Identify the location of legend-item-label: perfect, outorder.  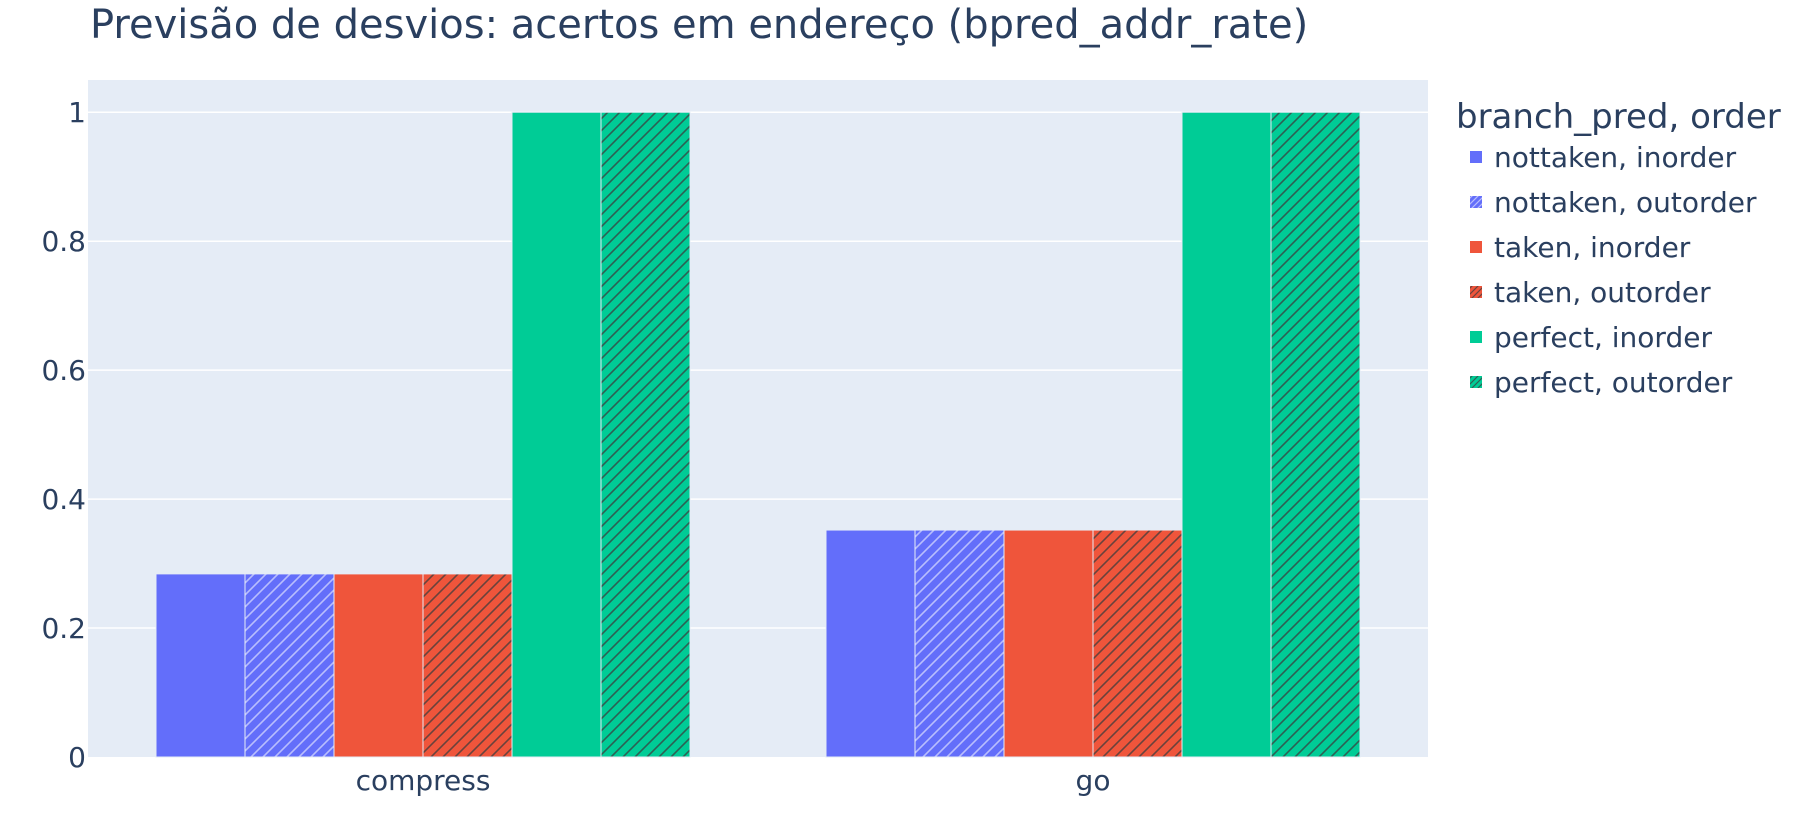
(1613, 382).